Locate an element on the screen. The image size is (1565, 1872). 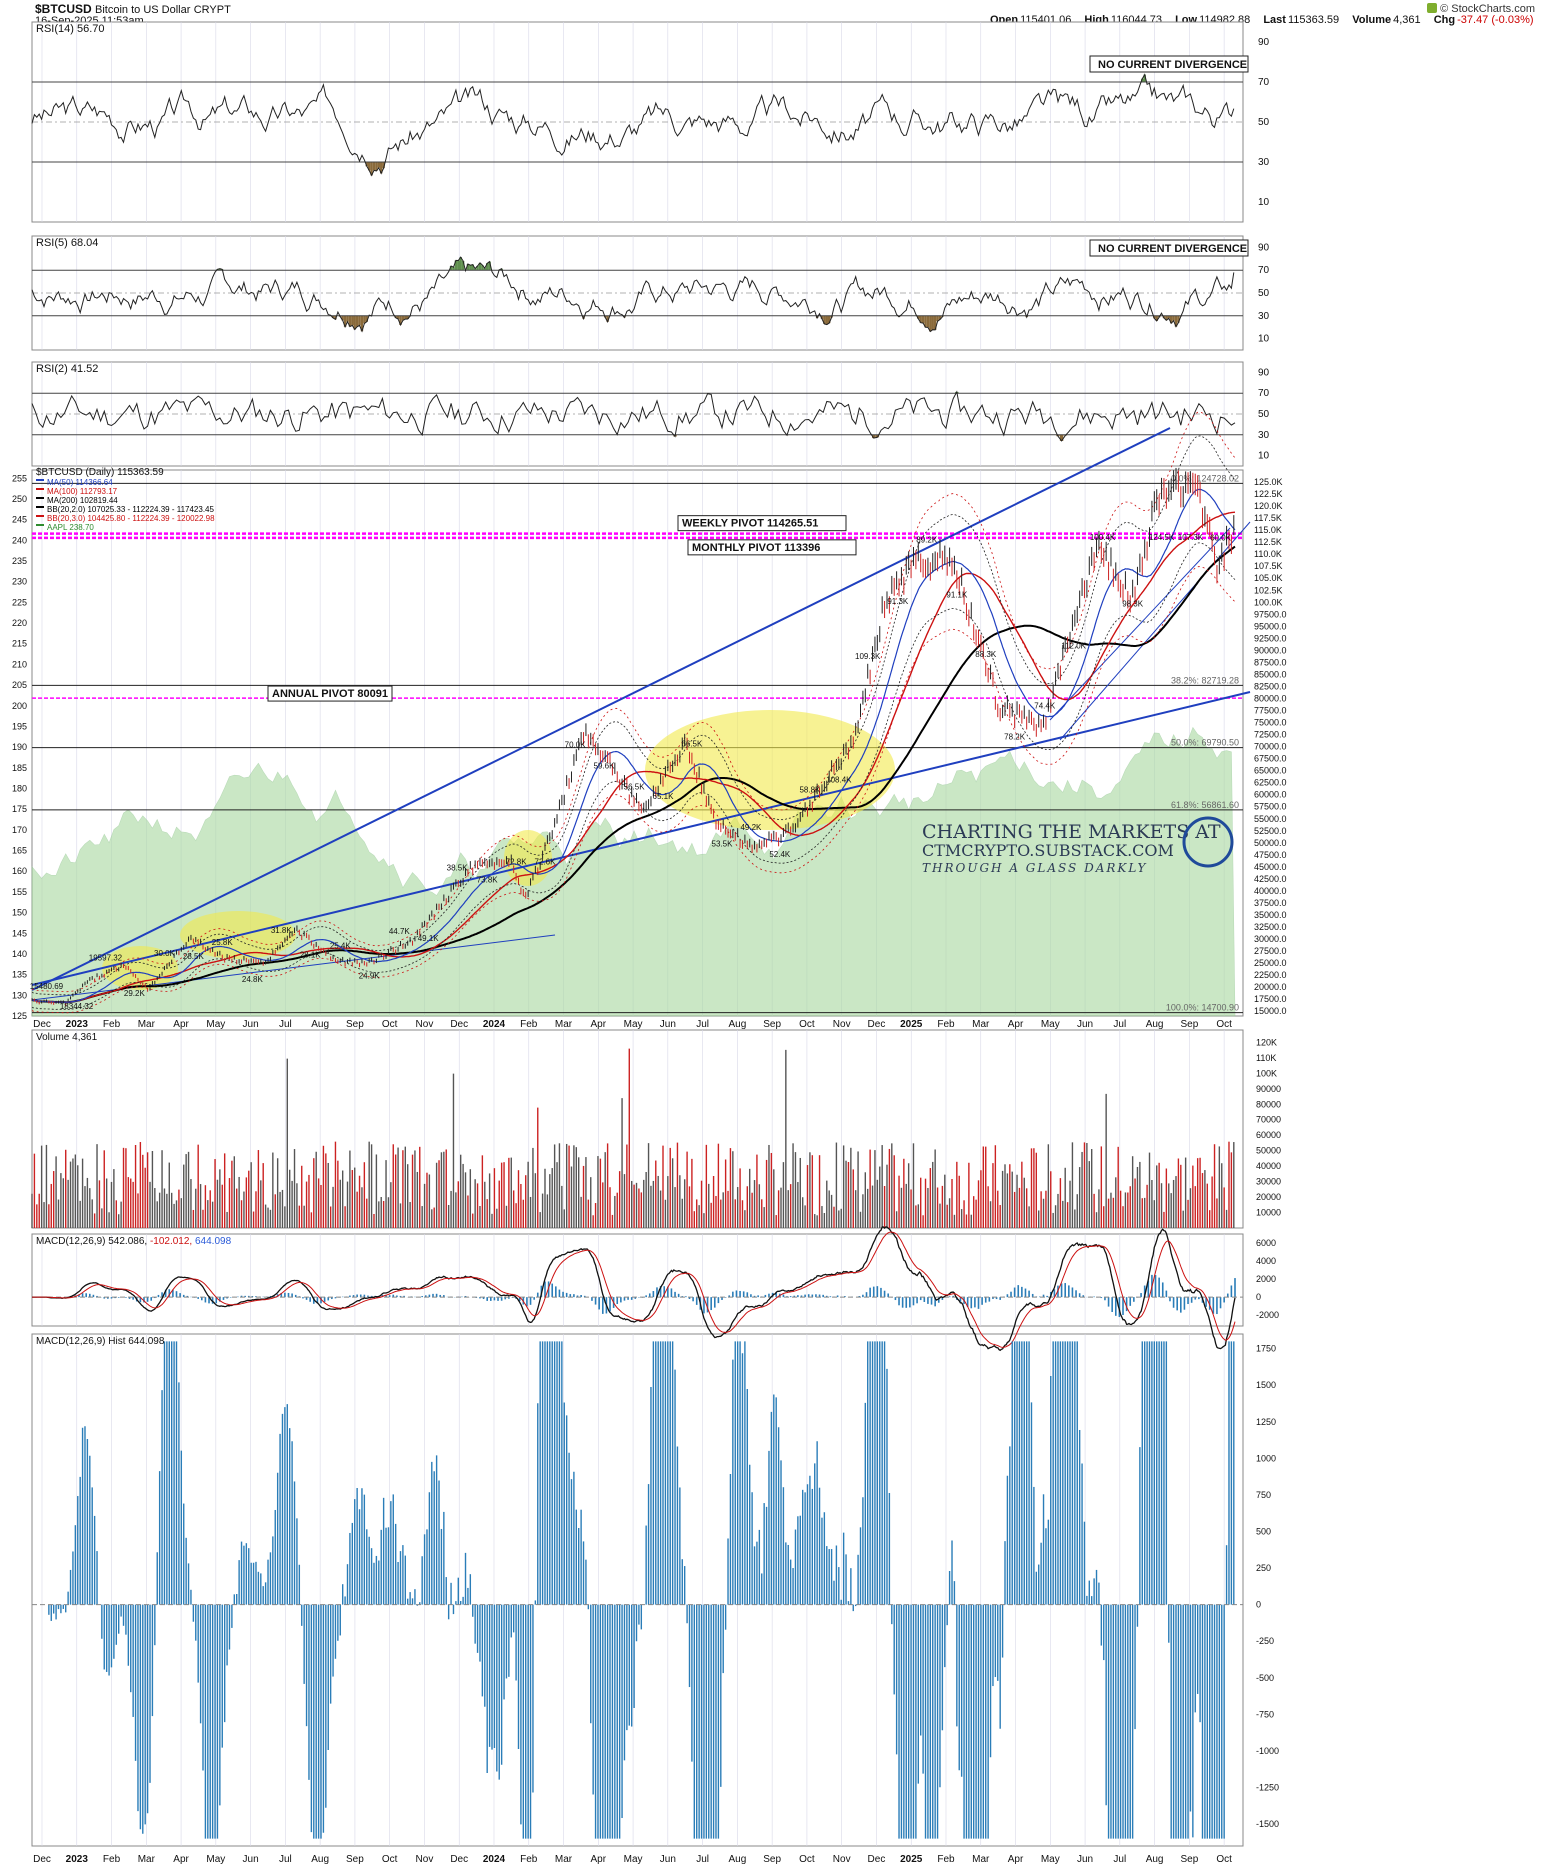
price-point-label: 38.5K is located at coordinates (458, 868).